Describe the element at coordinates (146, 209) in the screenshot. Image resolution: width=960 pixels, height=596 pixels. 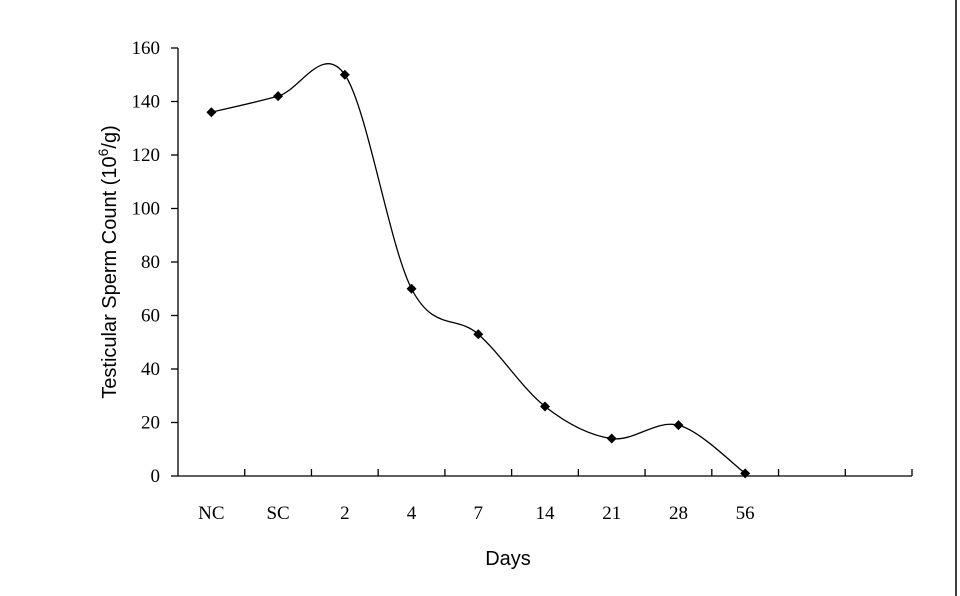
I see `y-tick-label: 100` at that location.